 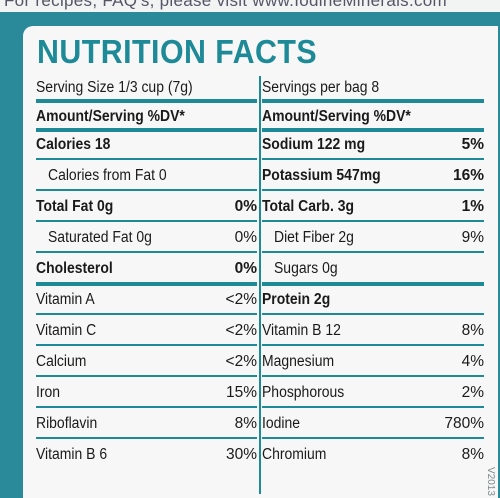 What do you see at coordinates (472, 237) in the screenshot?
I see `nutrient-dv-value: 9%` at bounding box center [472, 237].